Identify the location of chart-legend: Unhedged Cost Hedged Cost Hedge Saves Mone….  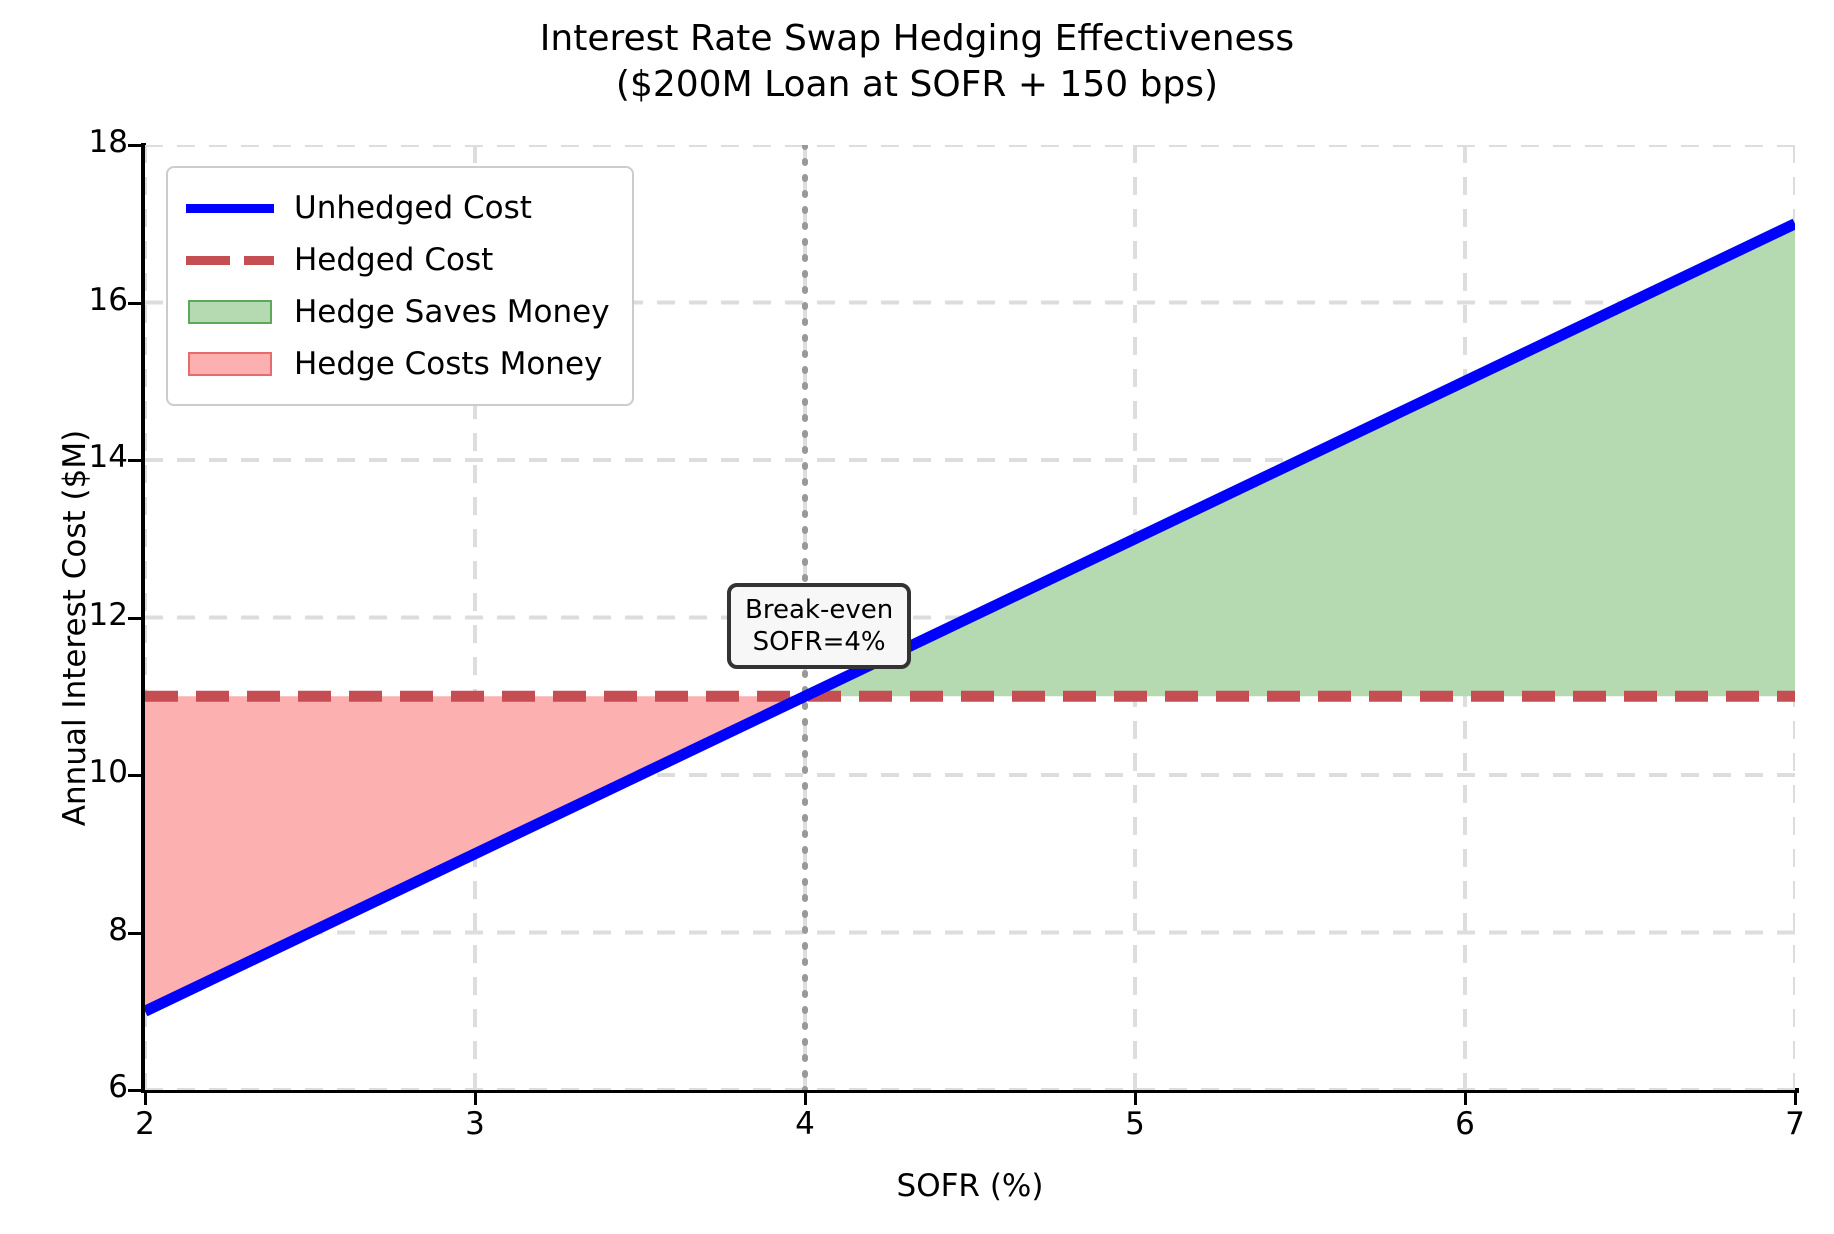
(400, 286).